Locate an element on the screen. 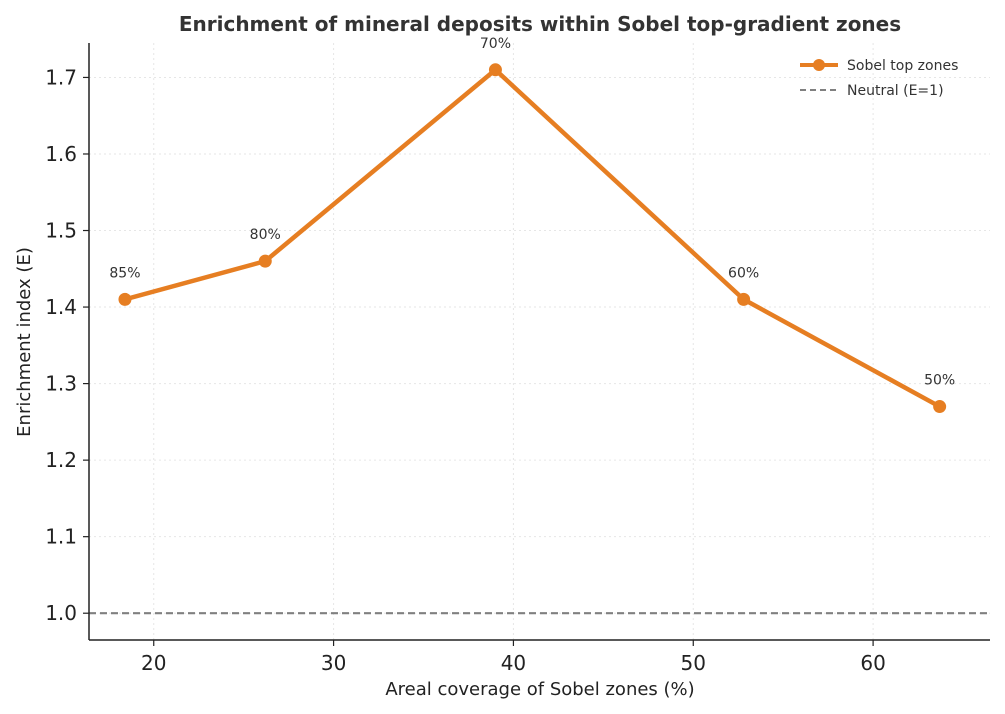  x-axis-label: Areal coverage of Sobel zones (%) is located at coordinates (539, 689).